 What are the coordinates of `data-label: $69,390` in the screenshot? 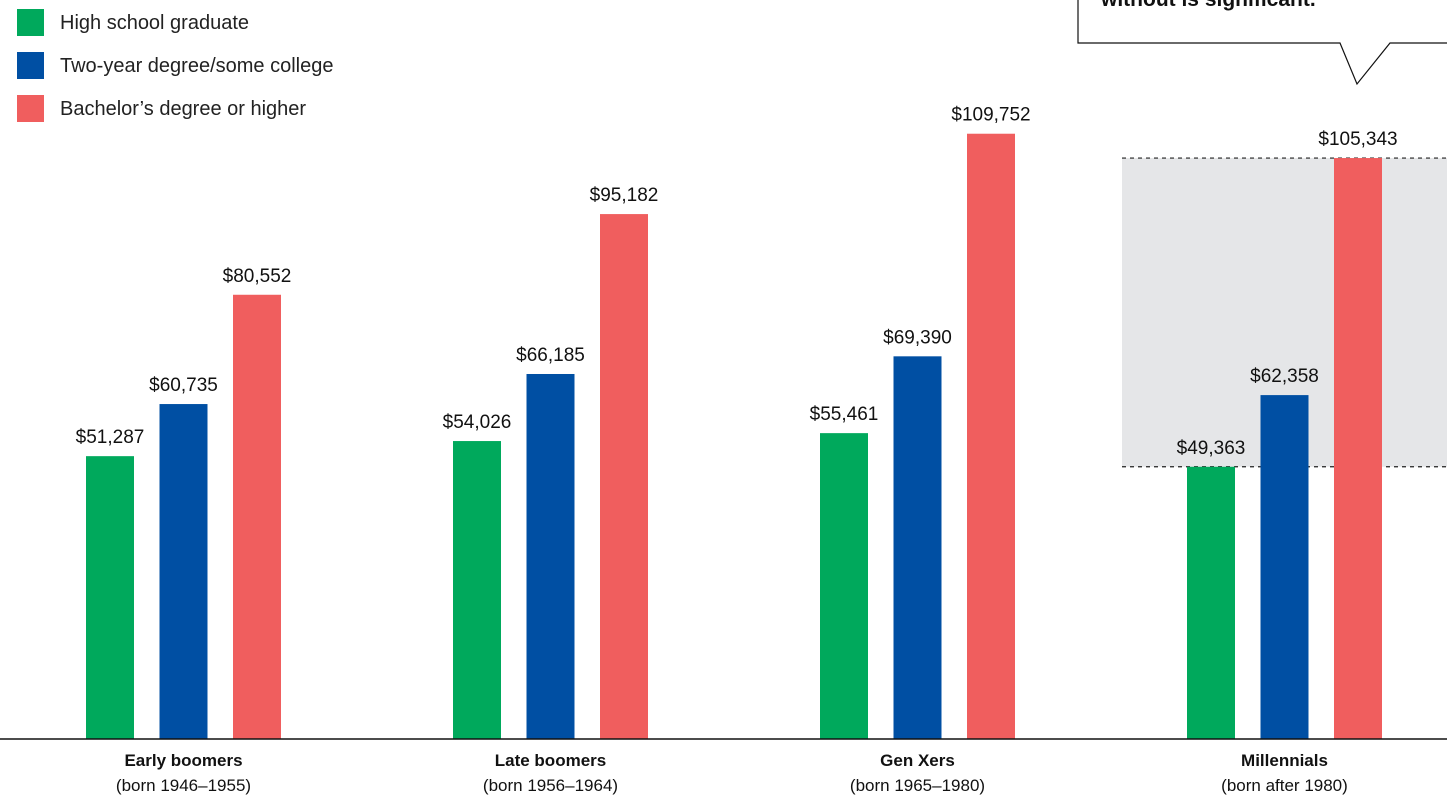 It's located at (917, 337).